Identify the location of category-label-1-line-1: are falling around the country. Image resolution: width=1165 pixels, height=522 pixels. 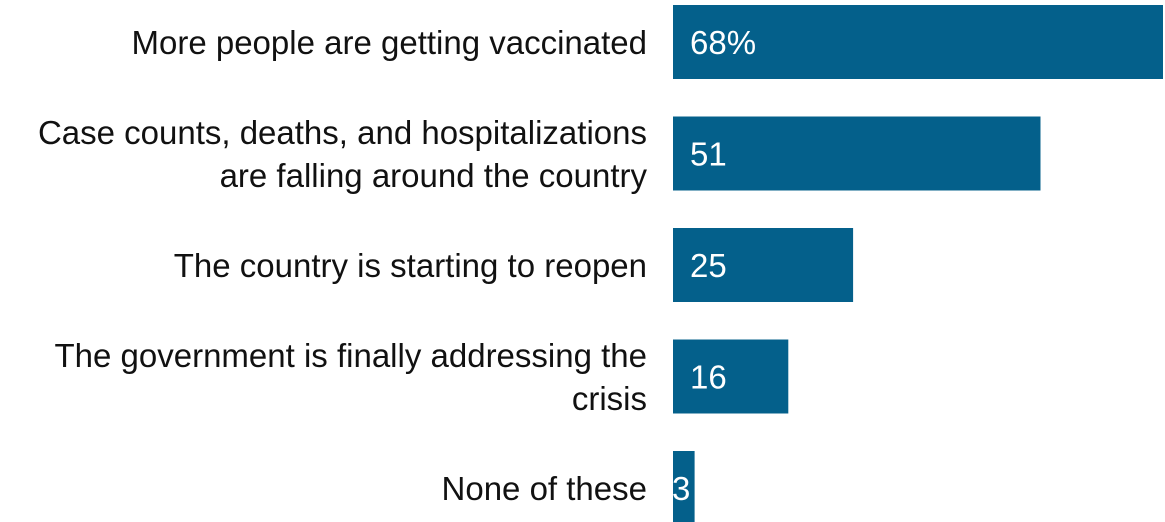
(434, 175).